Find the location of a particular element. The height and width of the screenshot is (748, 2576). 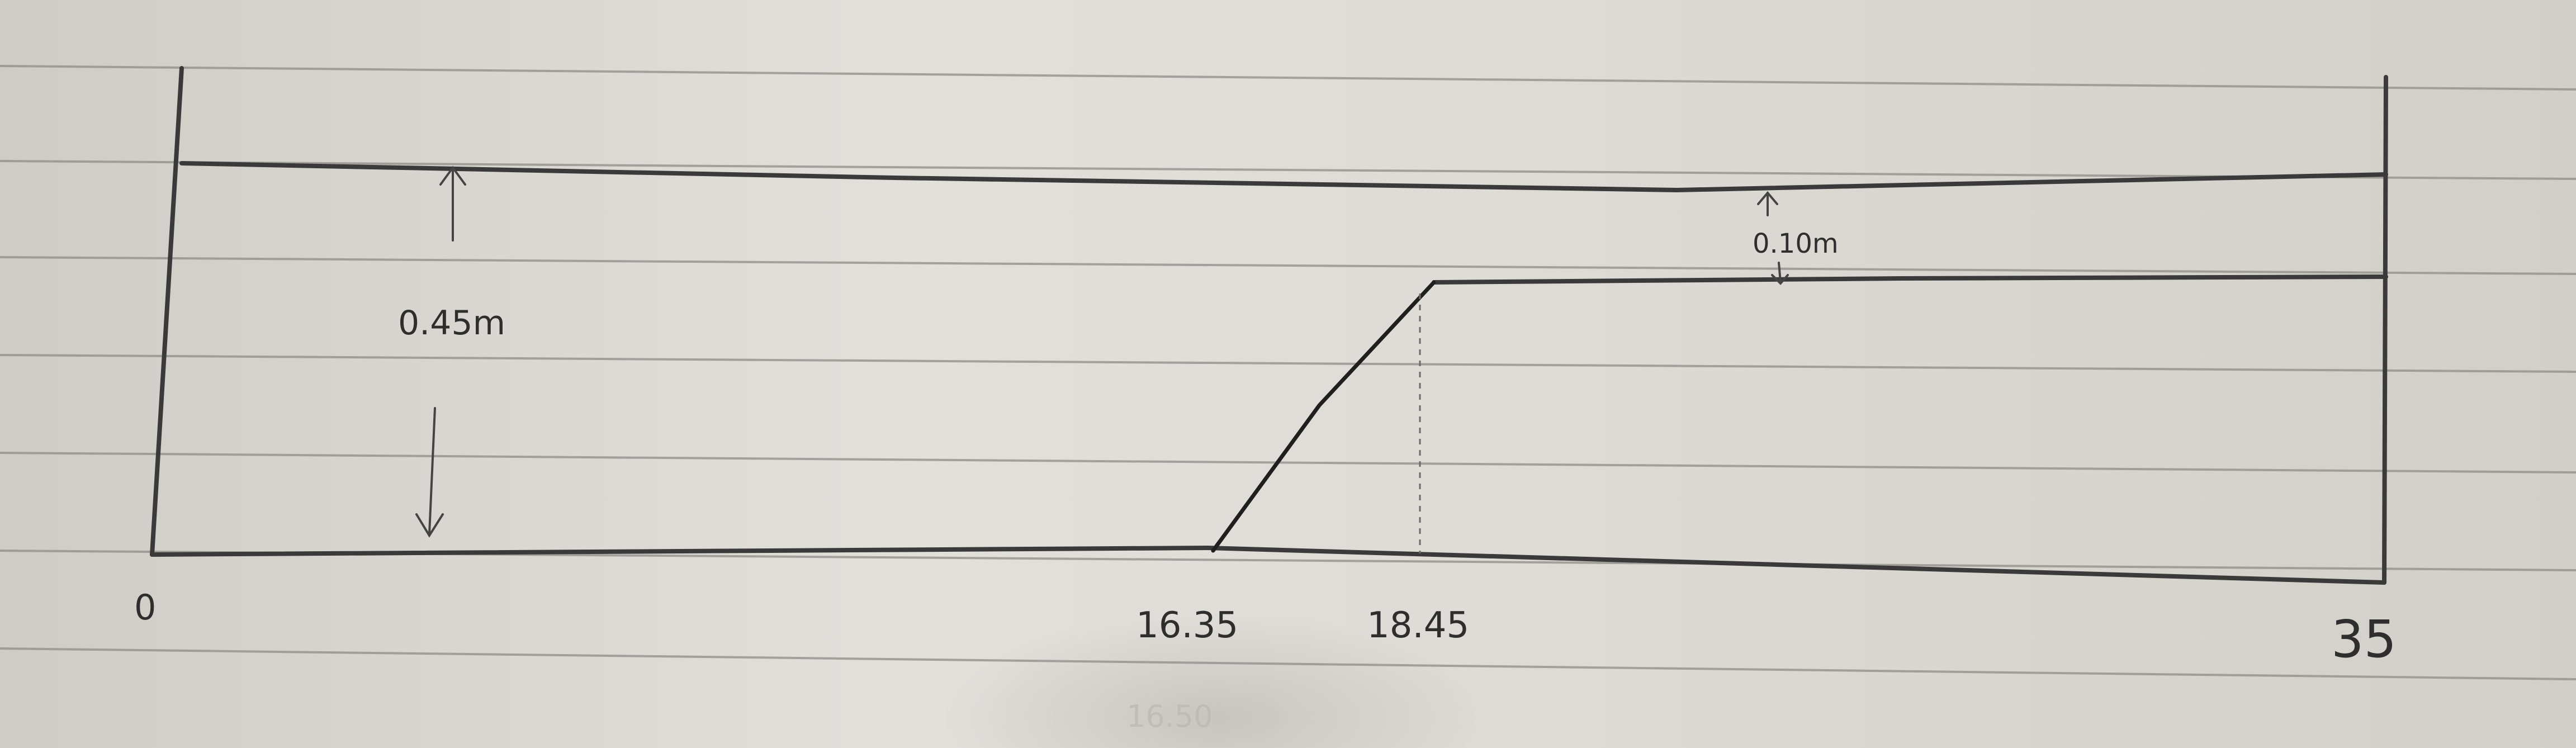

height-dimension is located at coordinates (441, 351).